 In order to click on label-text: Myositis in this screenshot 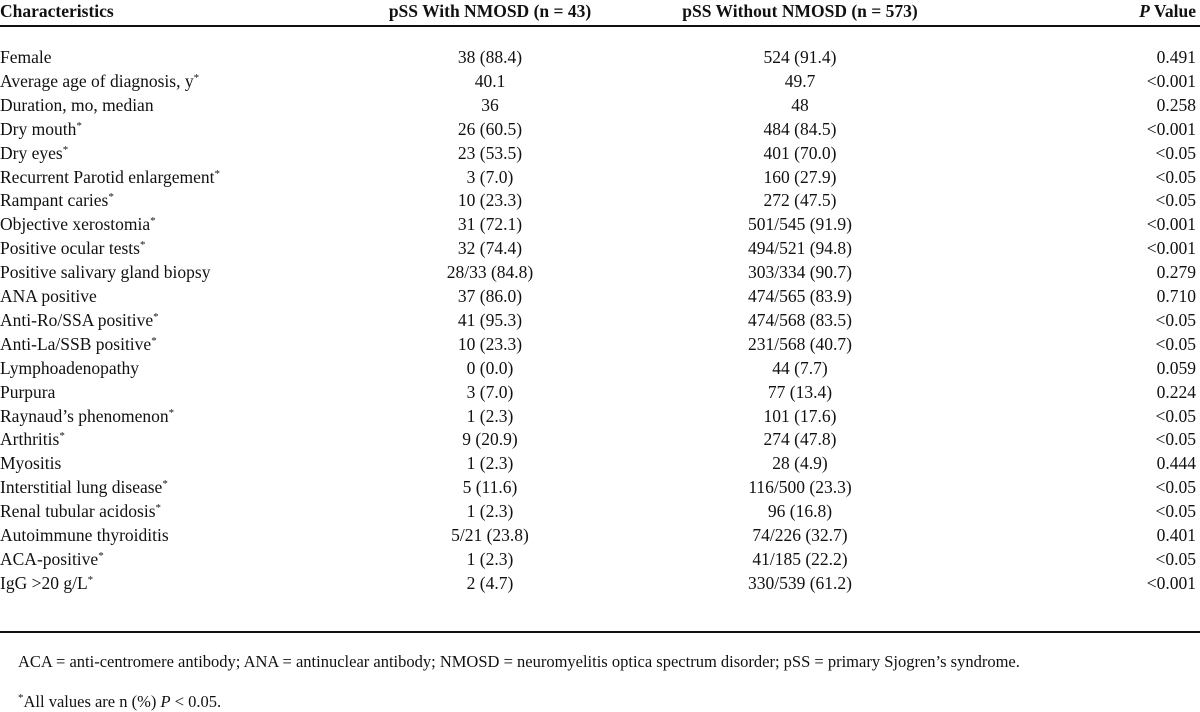, I will do `click(31, 463)`.